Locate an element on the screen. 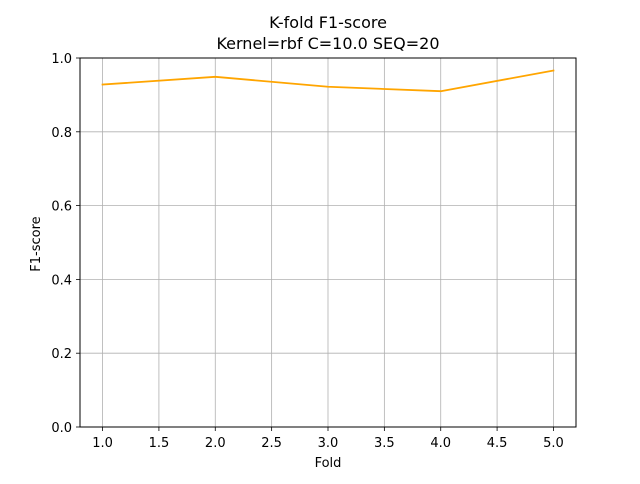 The image size is (640, 484). x-tick-label: 3.5 is located at coordinates (384, 443).